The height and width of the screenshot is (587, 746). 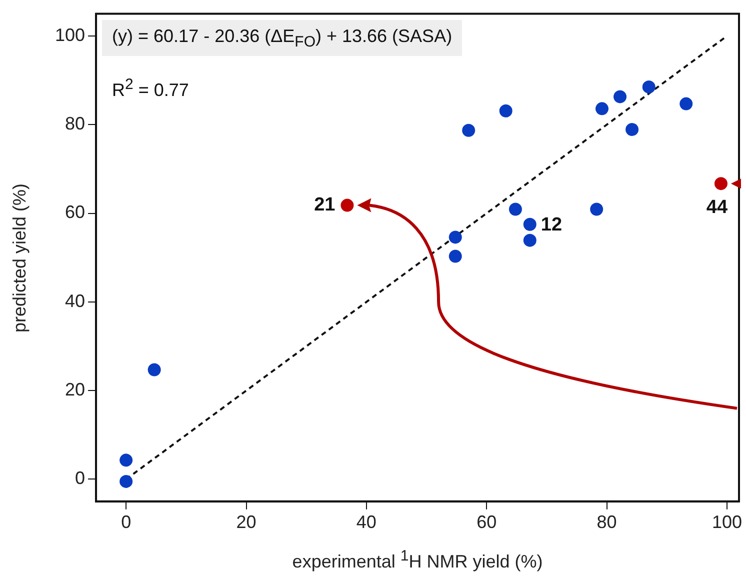 I want to click on annotation: 21, so click(x=325, y=205).